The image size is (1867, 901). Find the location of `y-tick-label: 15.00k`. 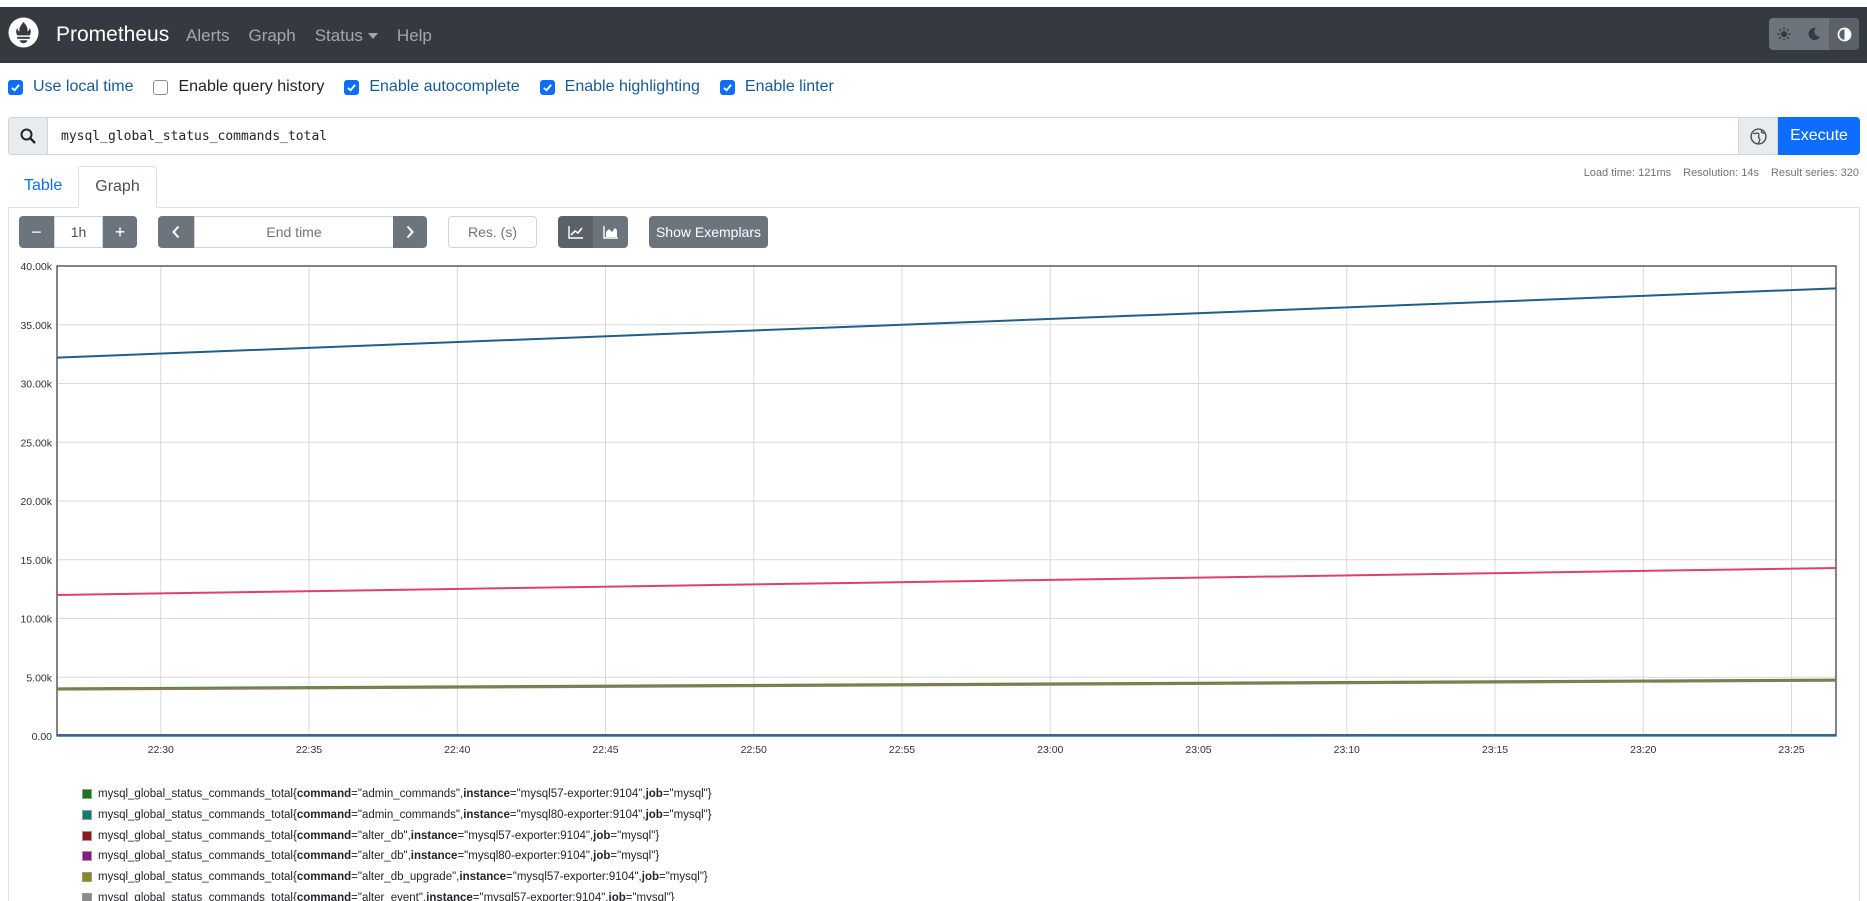

y-tick-label: 15.00k is located at coordinates (36, 561).